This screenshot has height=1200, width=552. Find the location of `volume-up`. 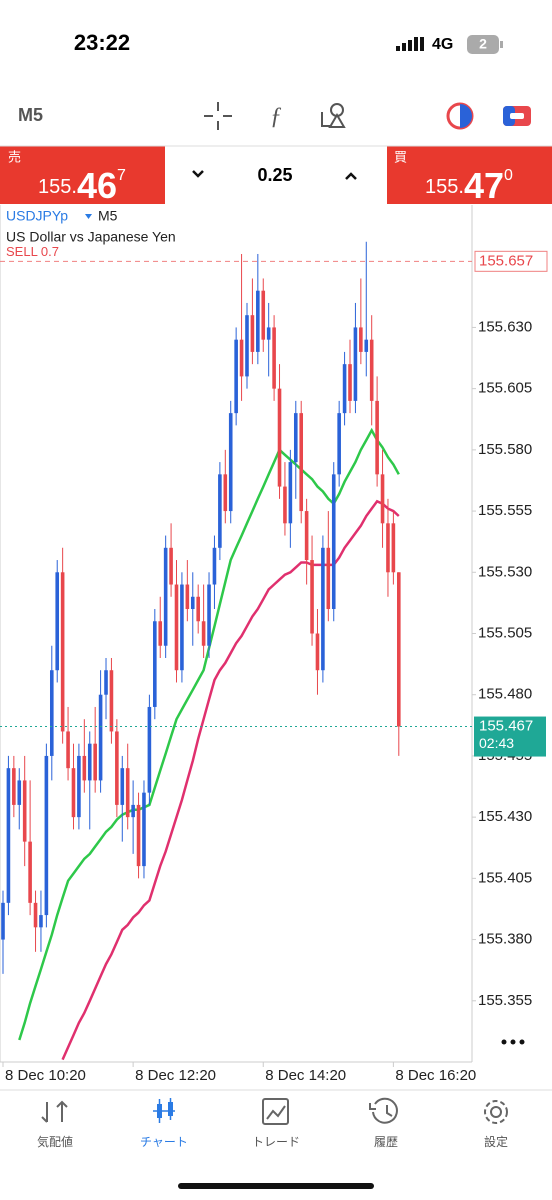

volume-up is located at coordinates (351, 176).